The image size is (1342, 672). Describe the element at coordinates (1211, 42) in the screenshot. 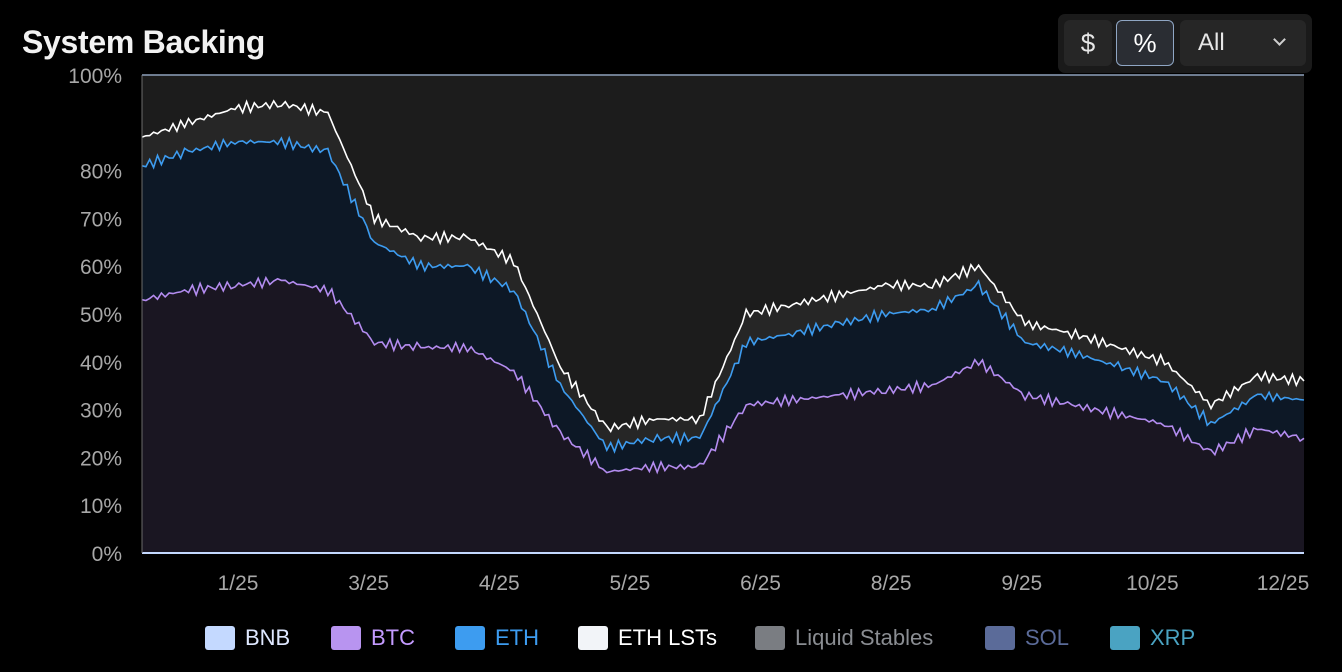

I see `range-select-value: All` at that location.